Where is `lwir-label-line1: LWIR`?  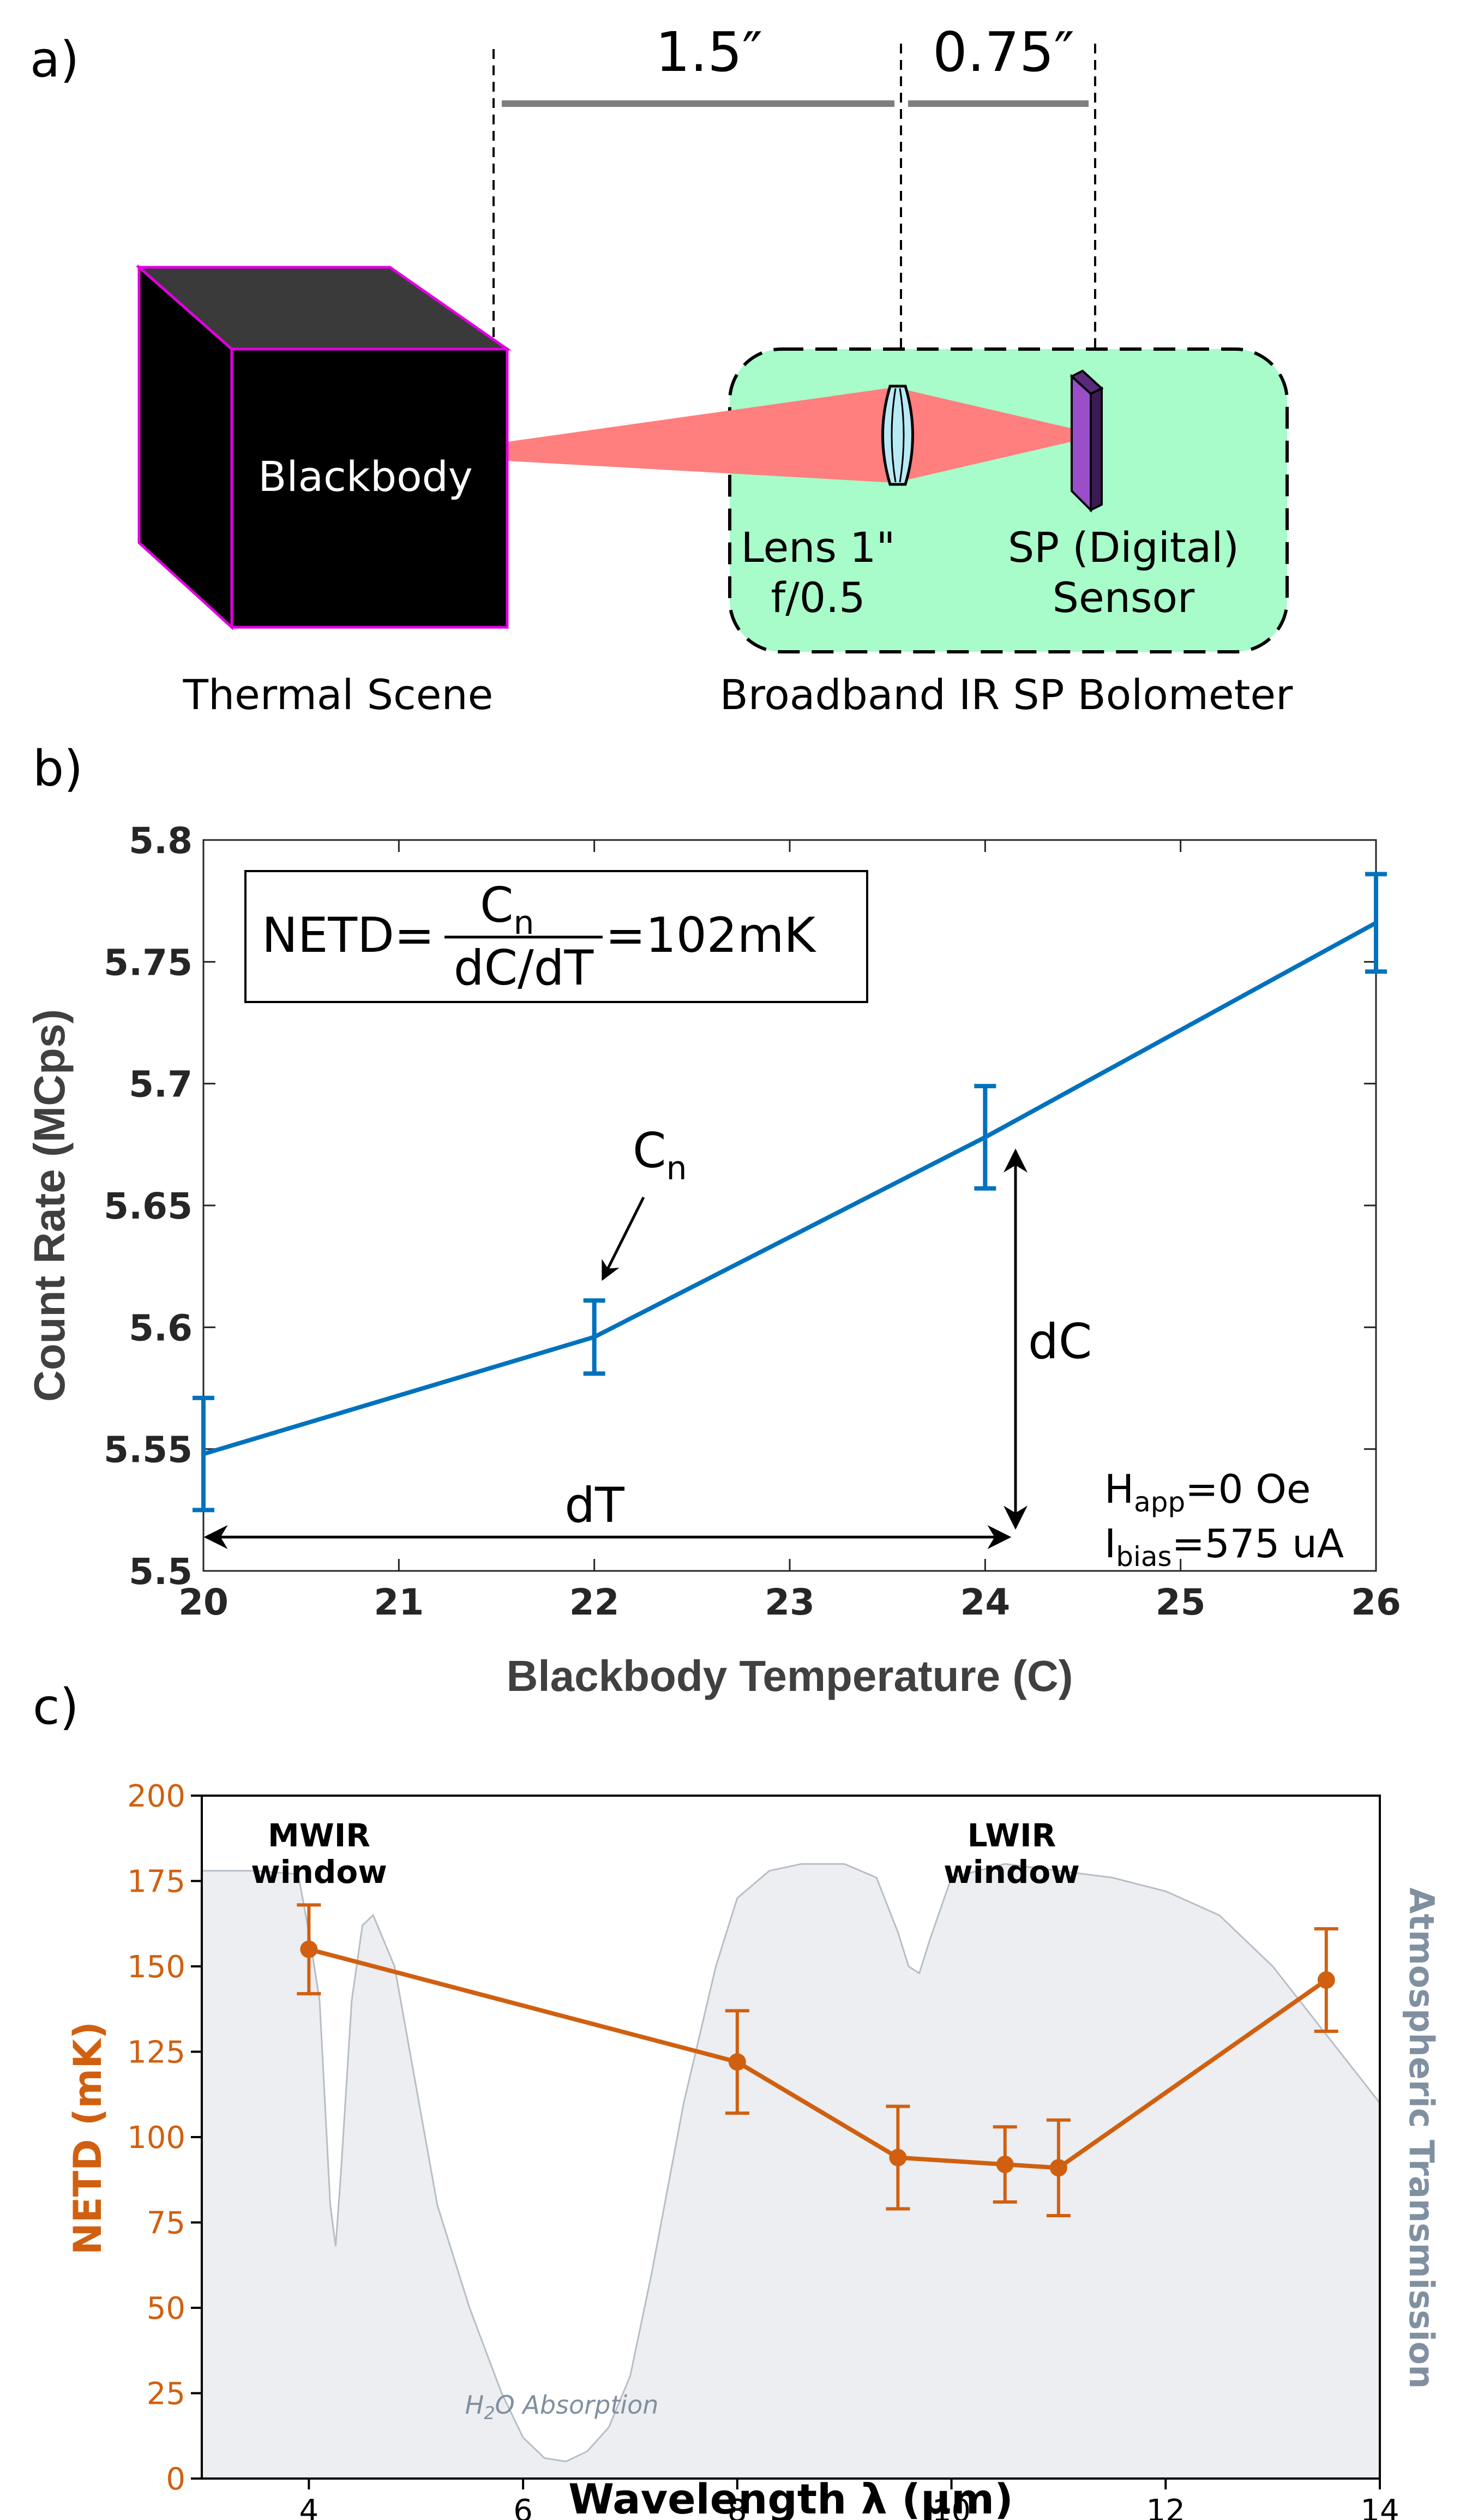 lwir-label-line1: LWIR is located at coordinates (1012, 1835).